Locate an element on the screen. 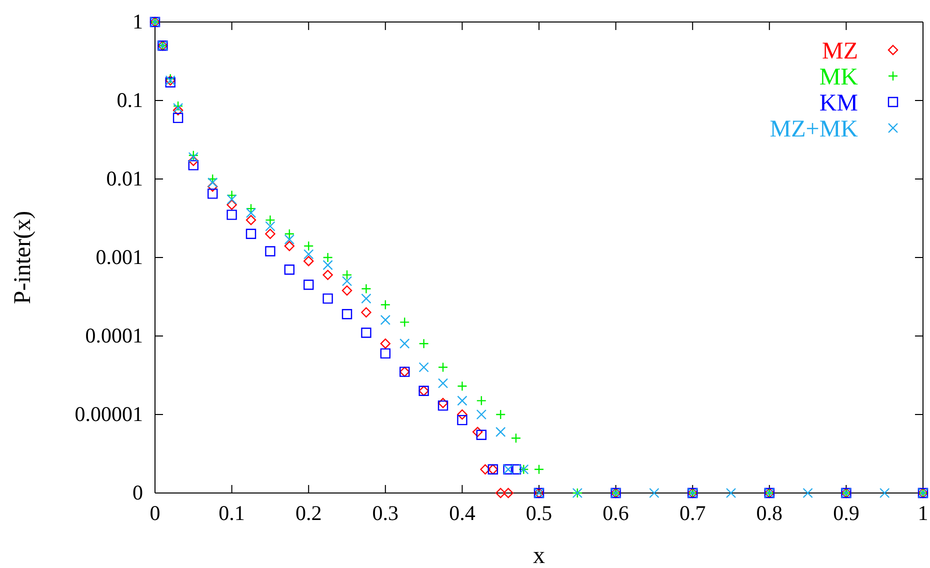  x-tick-label: 0.5 is located at coordinates (539, 512).